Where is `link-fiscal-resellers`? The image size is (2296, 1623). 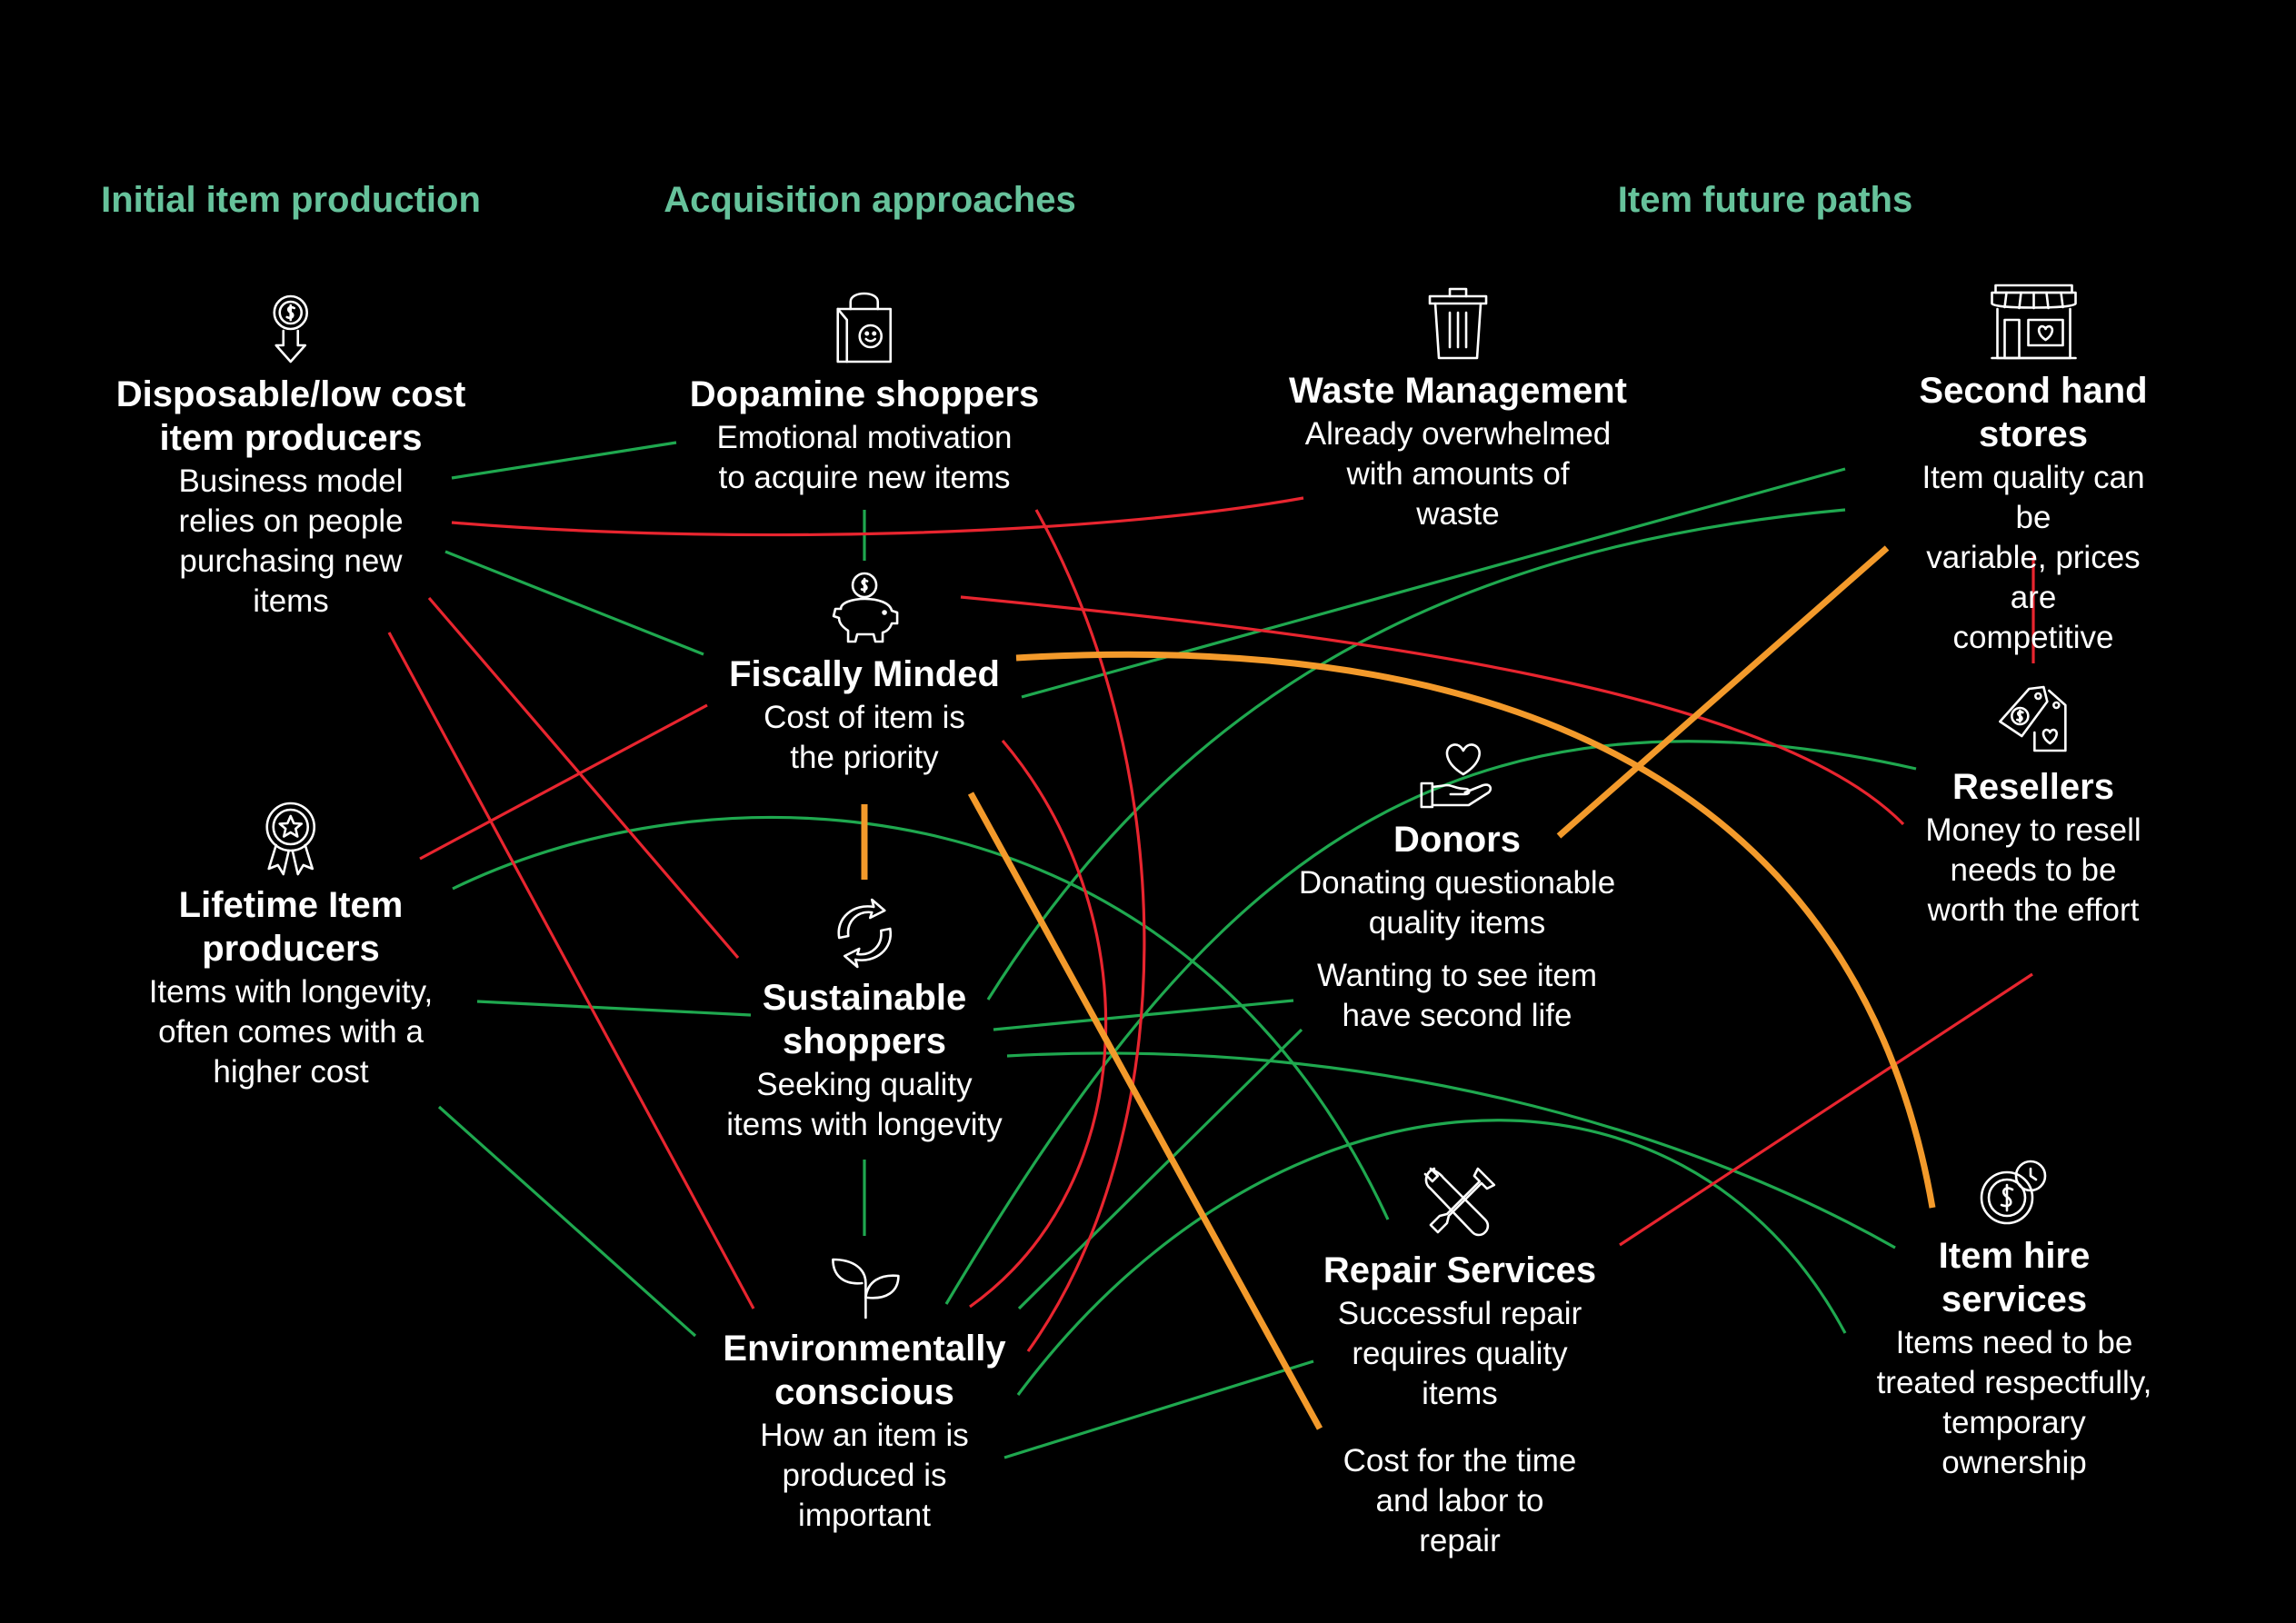 link-fiscal-resellers is located at coordinates (1432, 711).